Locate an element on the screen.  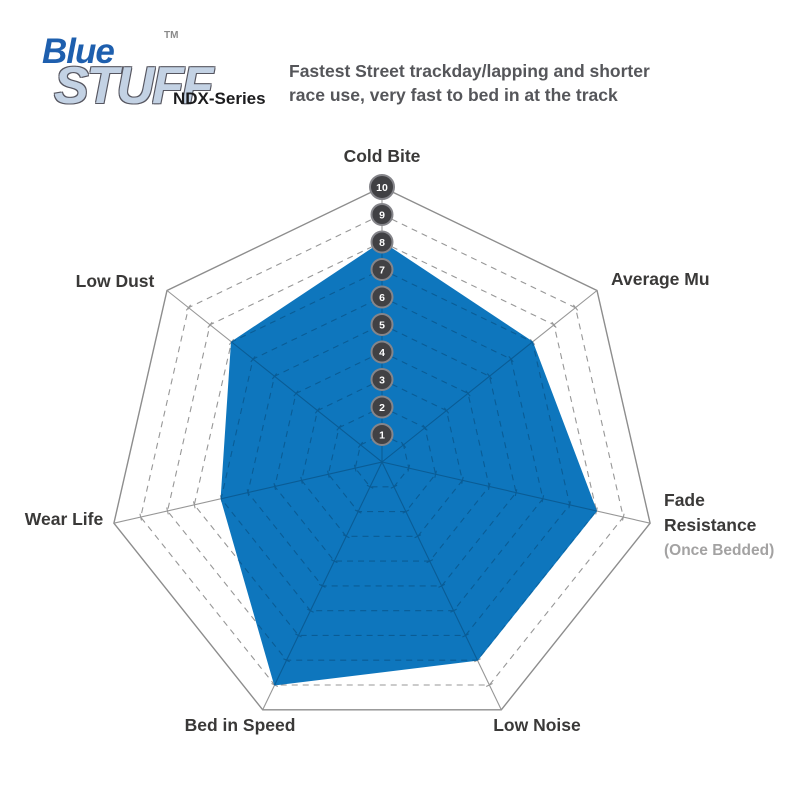
scale-badge-label-5: 5 is located at coordinates (382, 325).